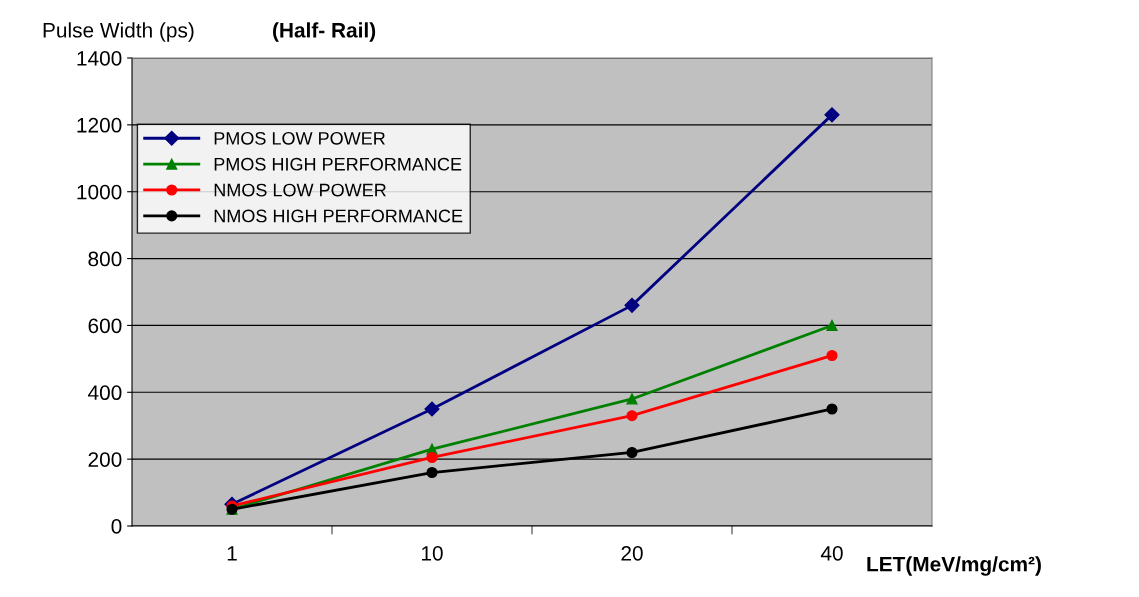 This screenshot has width=1139, height=597. I want to click on y-tick-label: 1000, so click(99, 192).